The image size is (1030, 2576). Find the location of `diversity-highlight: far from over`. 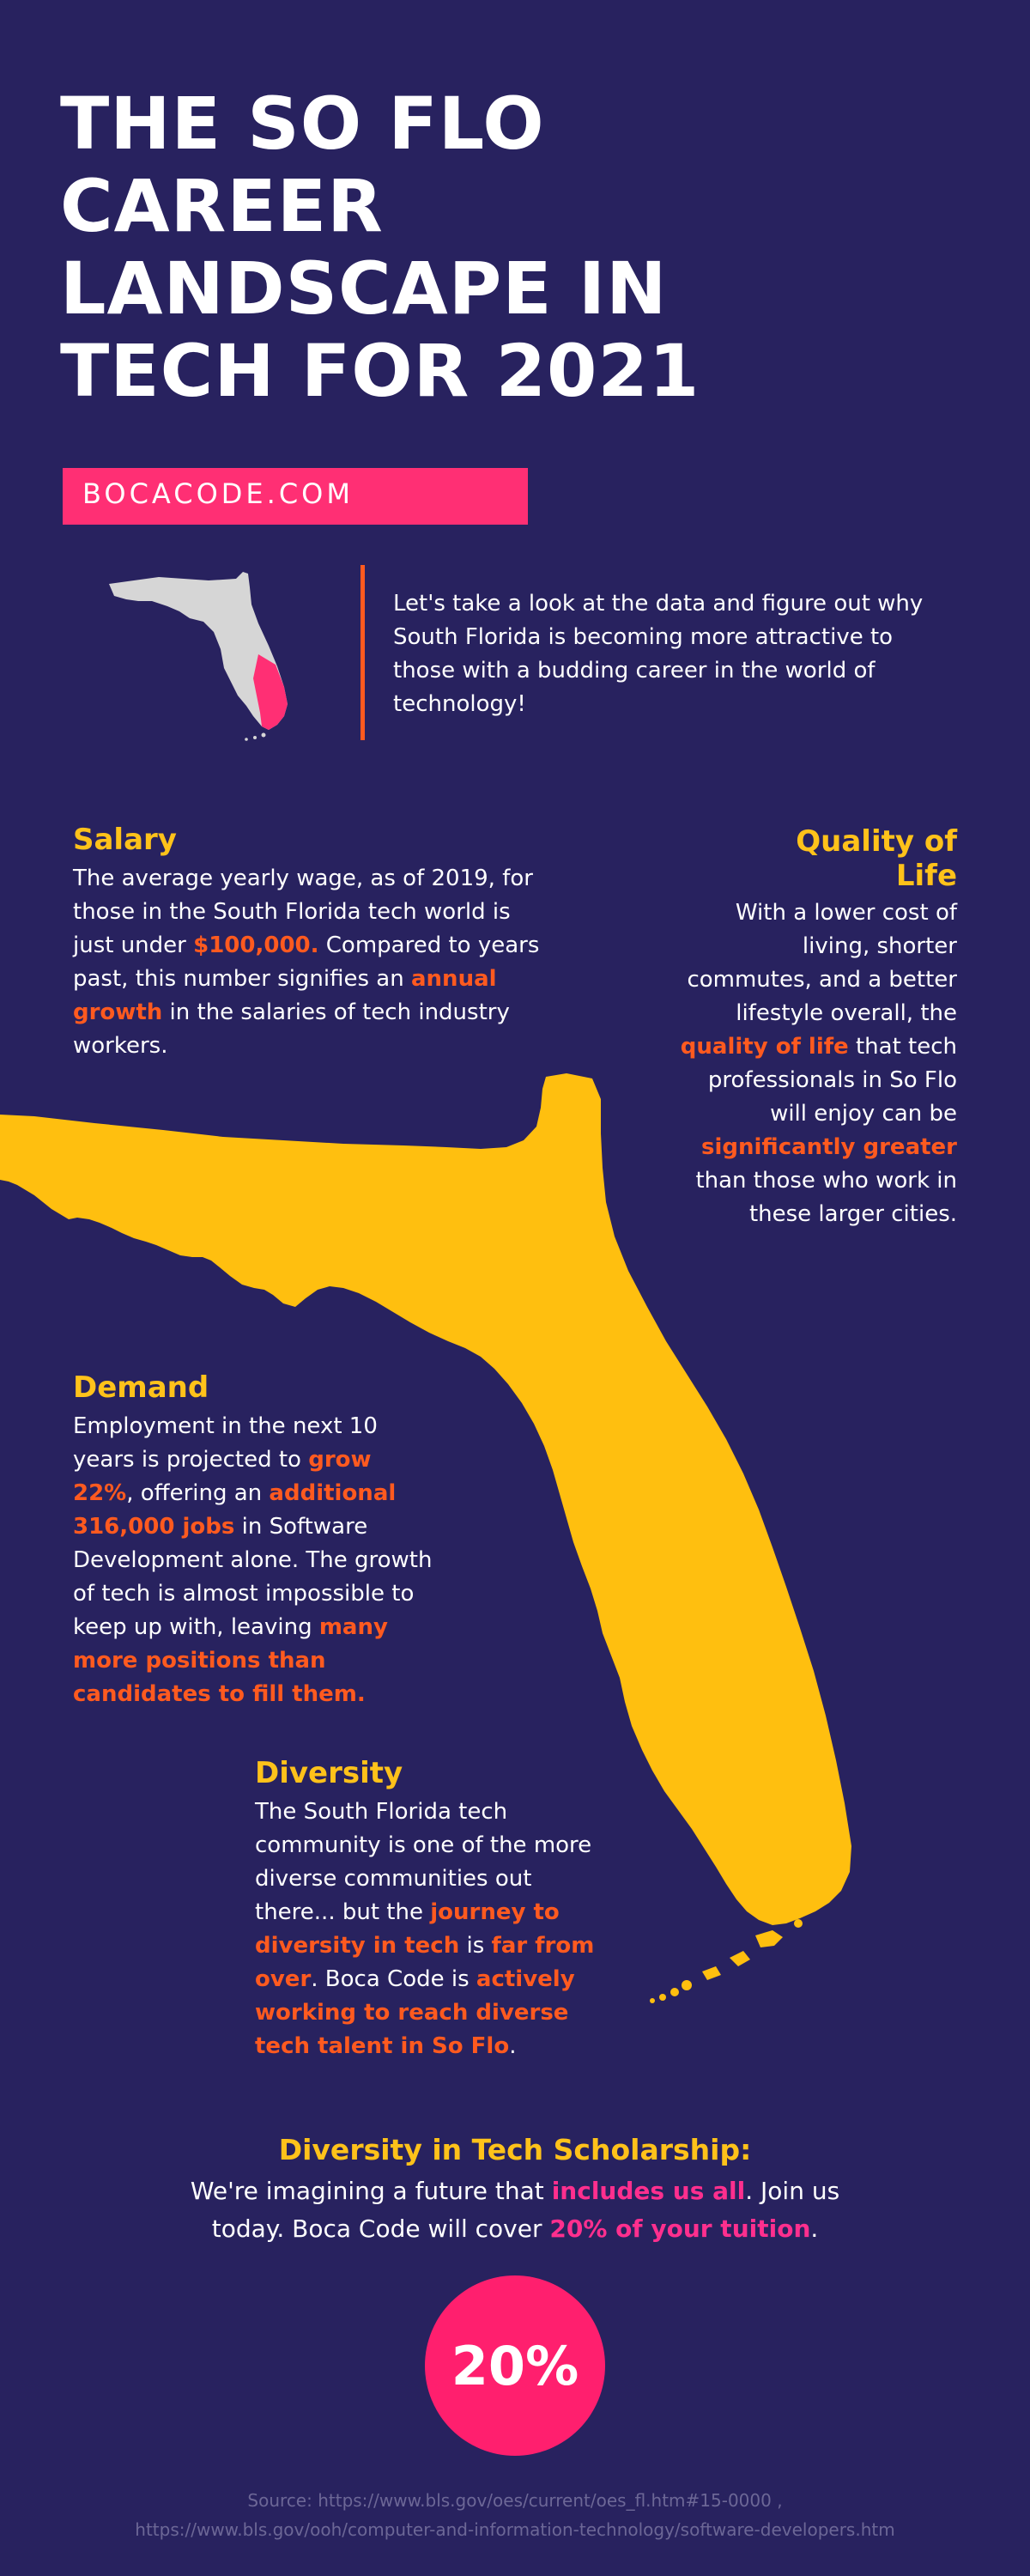

diversity-highlight: far from over is located at coordinates (425, 1962).